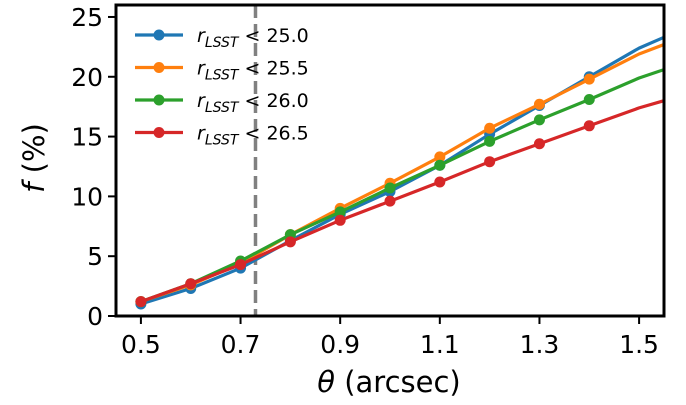  What do you see at coordinates (95, 256) in the screenshot?
I see `y-tick-label: 5` at bounding box center [95, 256].